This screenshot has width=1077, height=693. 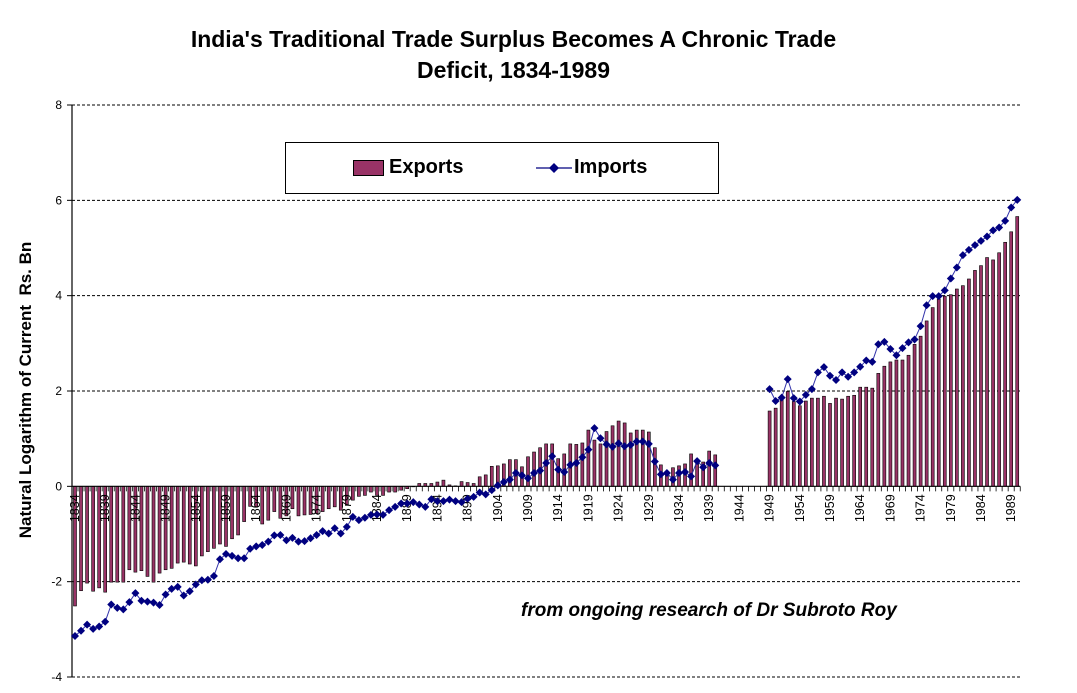 What do you see at coordinates (588, 508) in the screenshot?
I see `x-tick-label: 1919` at bounding box center [588, 508].